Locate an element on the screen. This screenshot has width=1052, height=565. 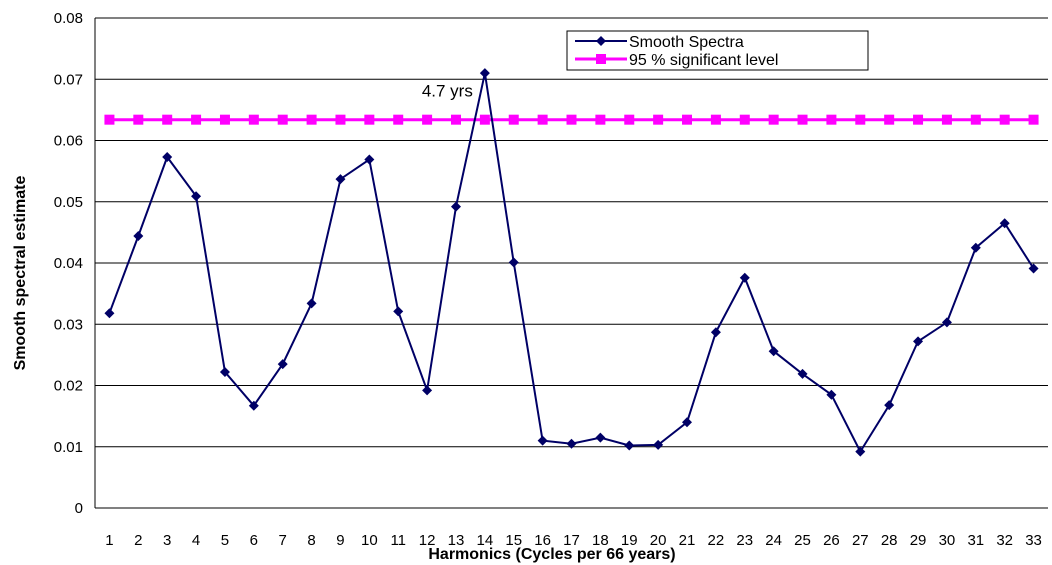
x-tick-label: 4 is located at coordinates (196, 540).